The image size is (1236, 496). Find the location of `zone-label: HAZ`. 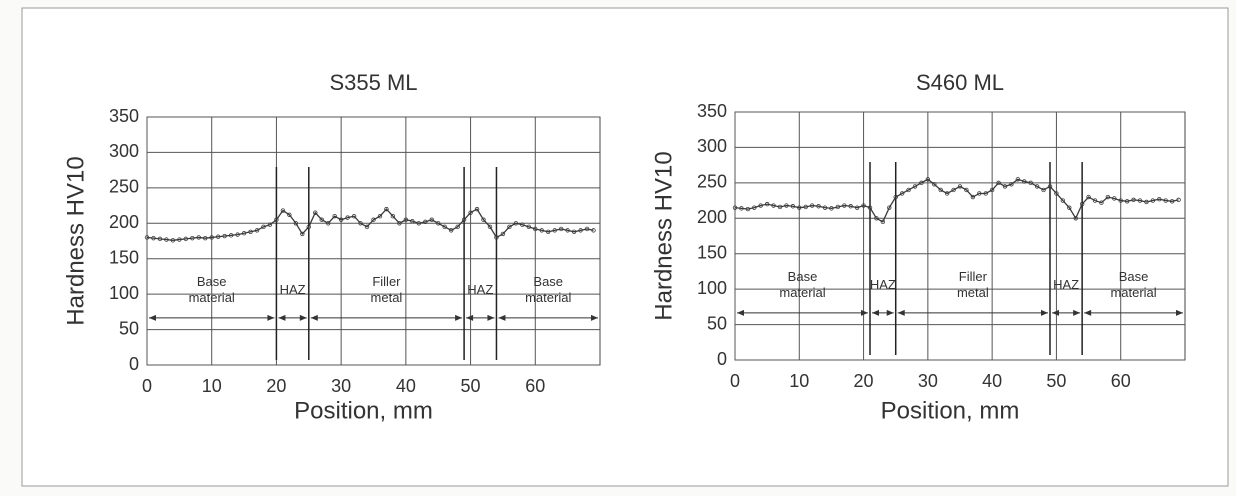

zone-label: HAZ is located at coordinates (480, 289).